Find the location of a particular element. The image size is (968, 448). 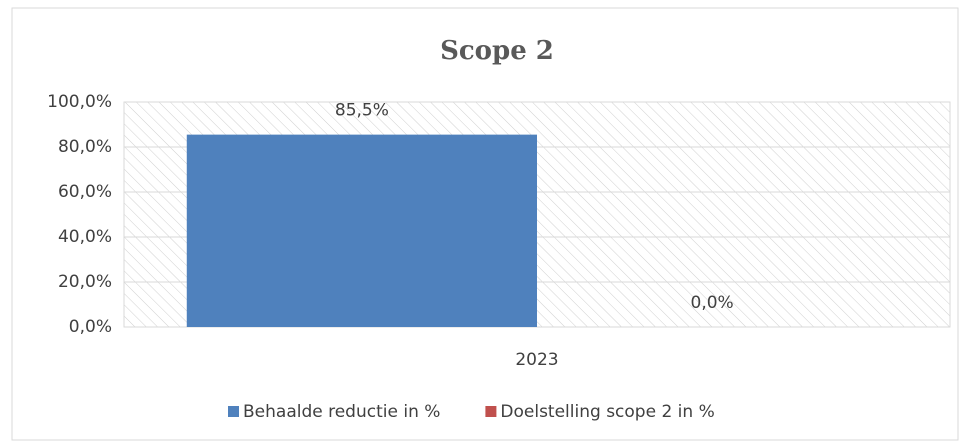

data-label: 0,0% is located at coordinates (712, 303).